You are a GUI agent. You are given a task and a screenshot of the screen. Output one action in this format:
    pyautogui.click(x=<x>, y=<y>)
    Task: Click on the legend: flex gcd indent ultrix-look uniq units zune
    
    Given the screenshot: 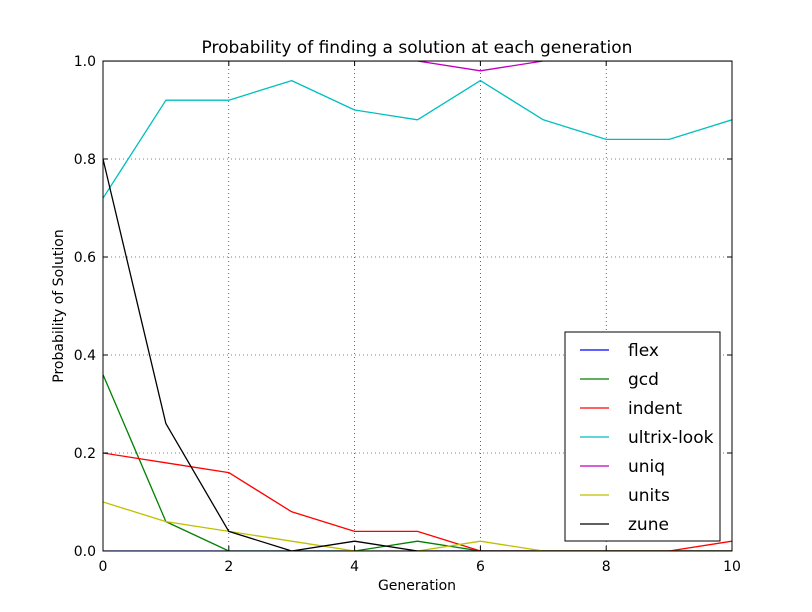 What is the action you would take?
    pyautogui.click(x=642, y=436)
    